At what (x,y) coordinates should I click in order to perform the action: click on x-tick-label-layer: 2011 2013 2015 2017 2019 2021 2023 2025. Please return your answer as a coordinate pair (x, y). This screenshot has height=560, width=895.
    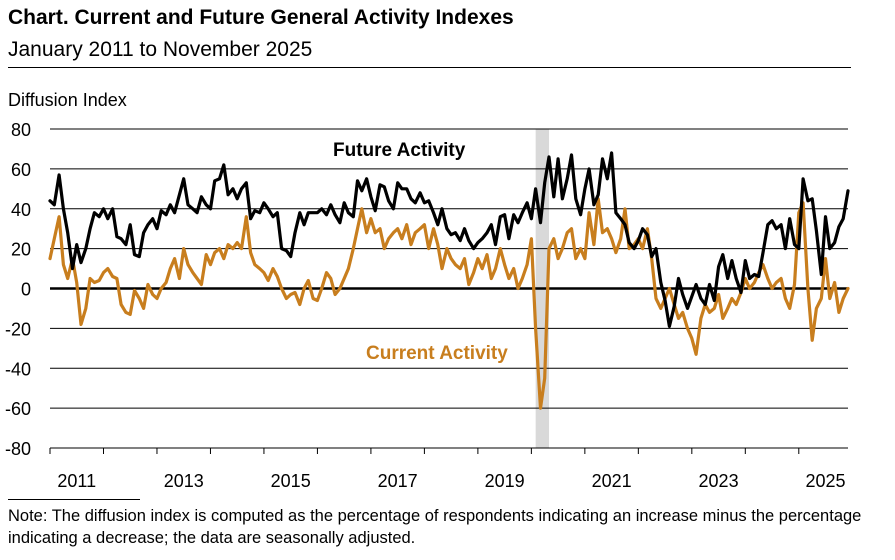
    Looking at the image, I should click on (447, 469).